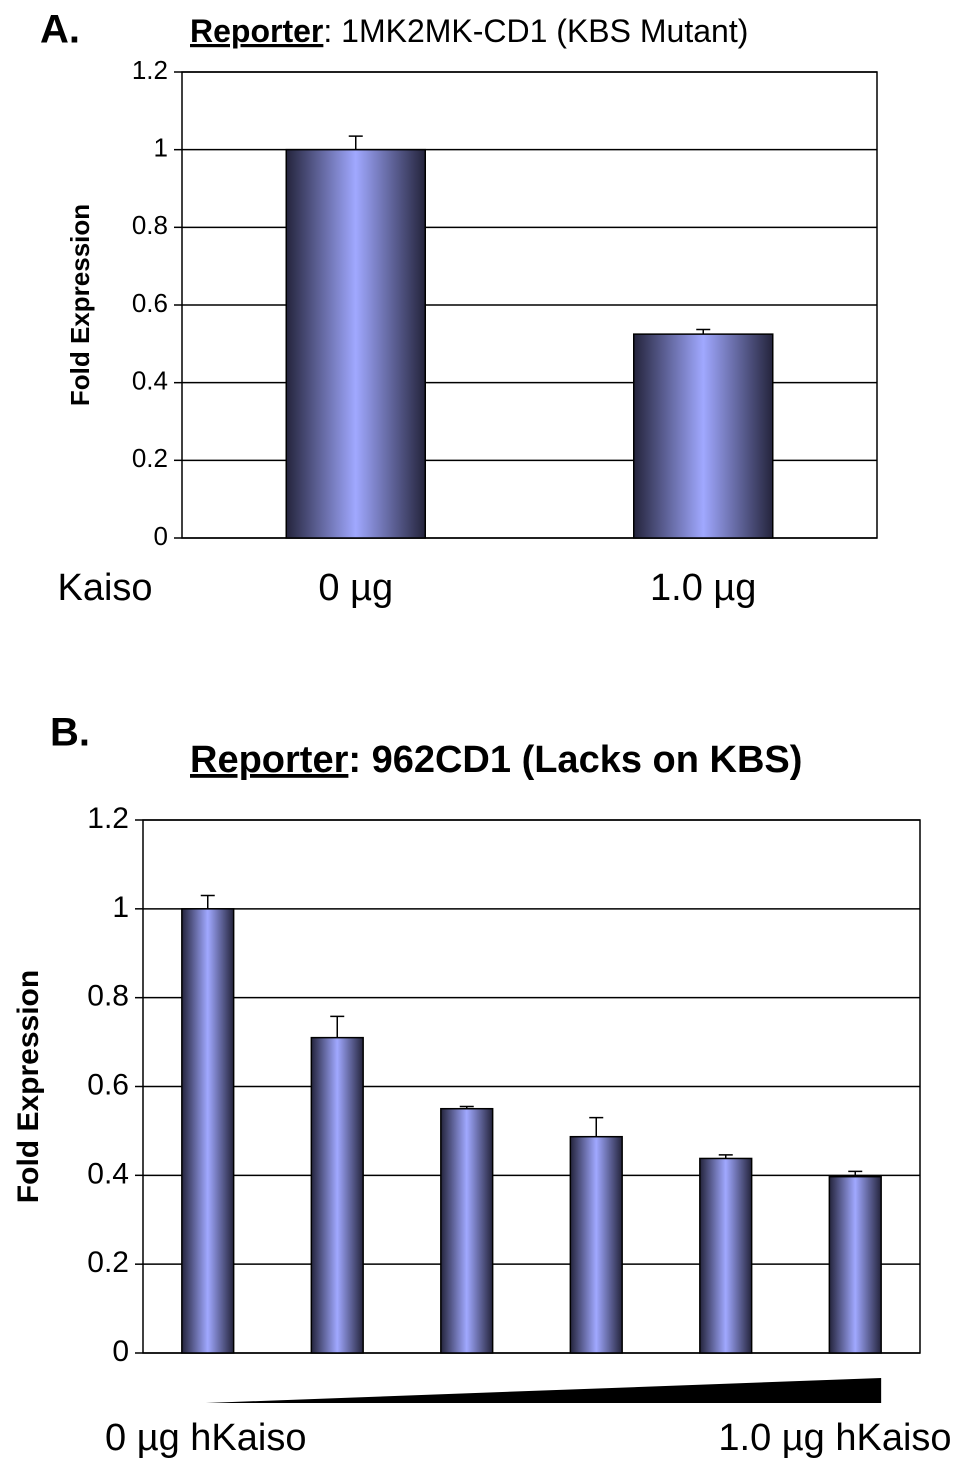  I want to click on x-tick-label: 0 µg, so click(355, 588).